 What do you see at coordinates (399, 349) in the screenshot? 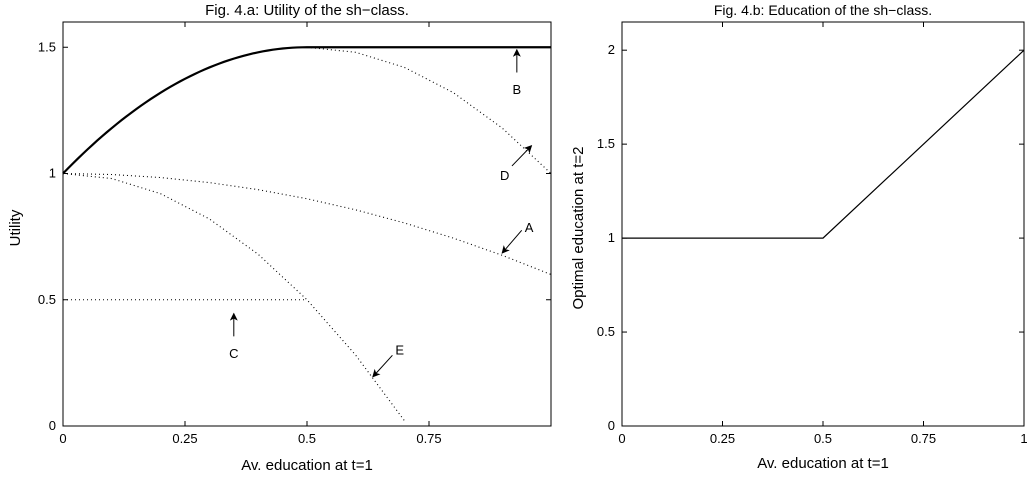
I see `annotation-label-E: E` at bounding box center [399, 349].